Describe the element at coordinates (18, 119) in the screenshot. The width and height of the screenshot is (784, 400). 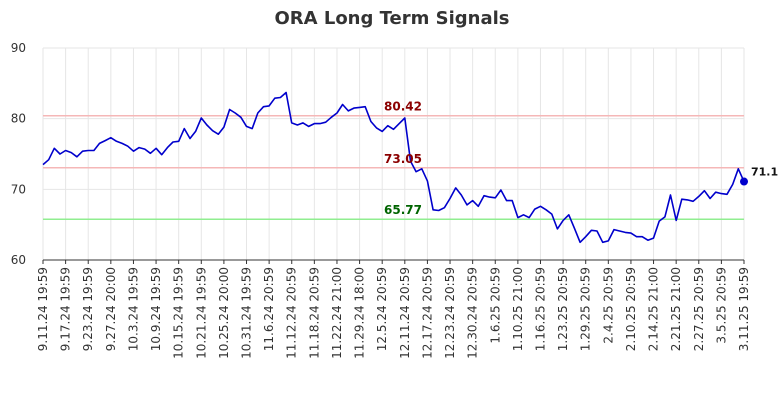
I see `y-tick-label: 80` at that location.